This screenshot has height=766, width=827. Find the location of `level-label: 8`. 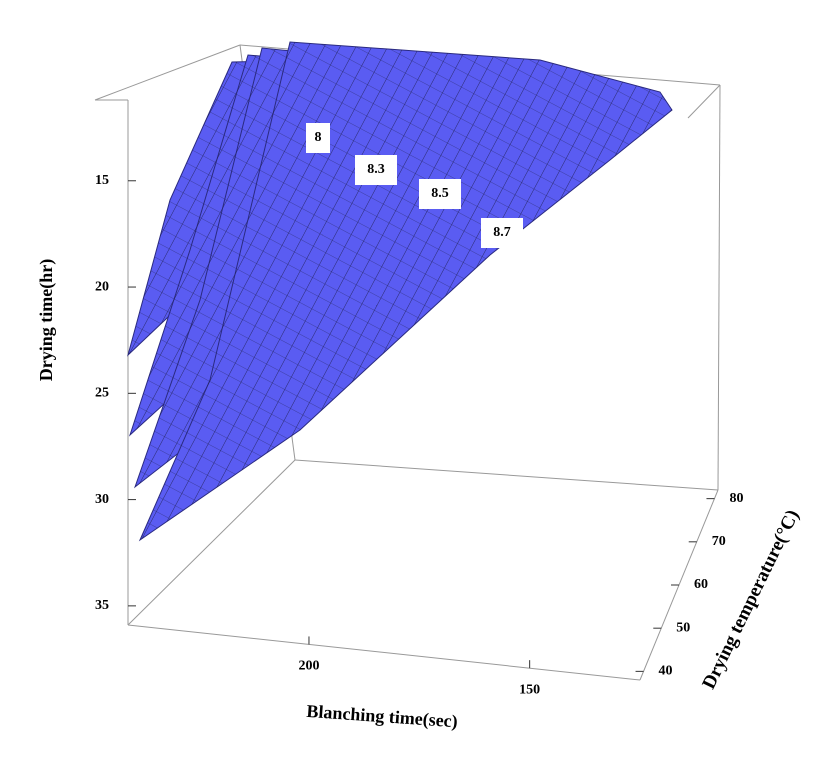

level-label: 8 is located at coordinates (318, 137).